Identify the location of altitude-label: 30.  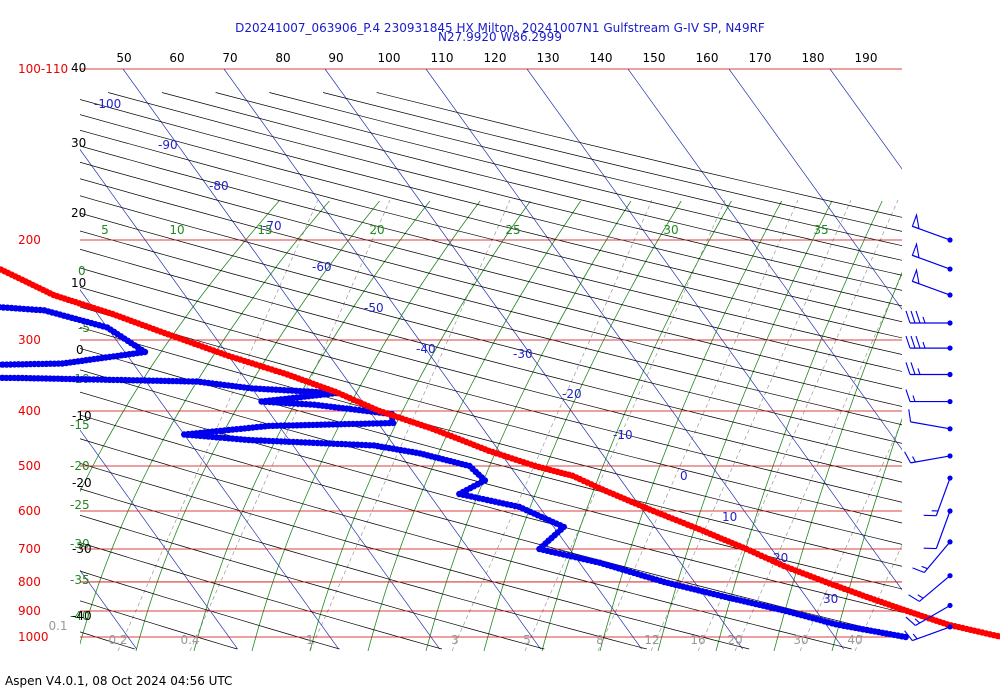
(78, 143).